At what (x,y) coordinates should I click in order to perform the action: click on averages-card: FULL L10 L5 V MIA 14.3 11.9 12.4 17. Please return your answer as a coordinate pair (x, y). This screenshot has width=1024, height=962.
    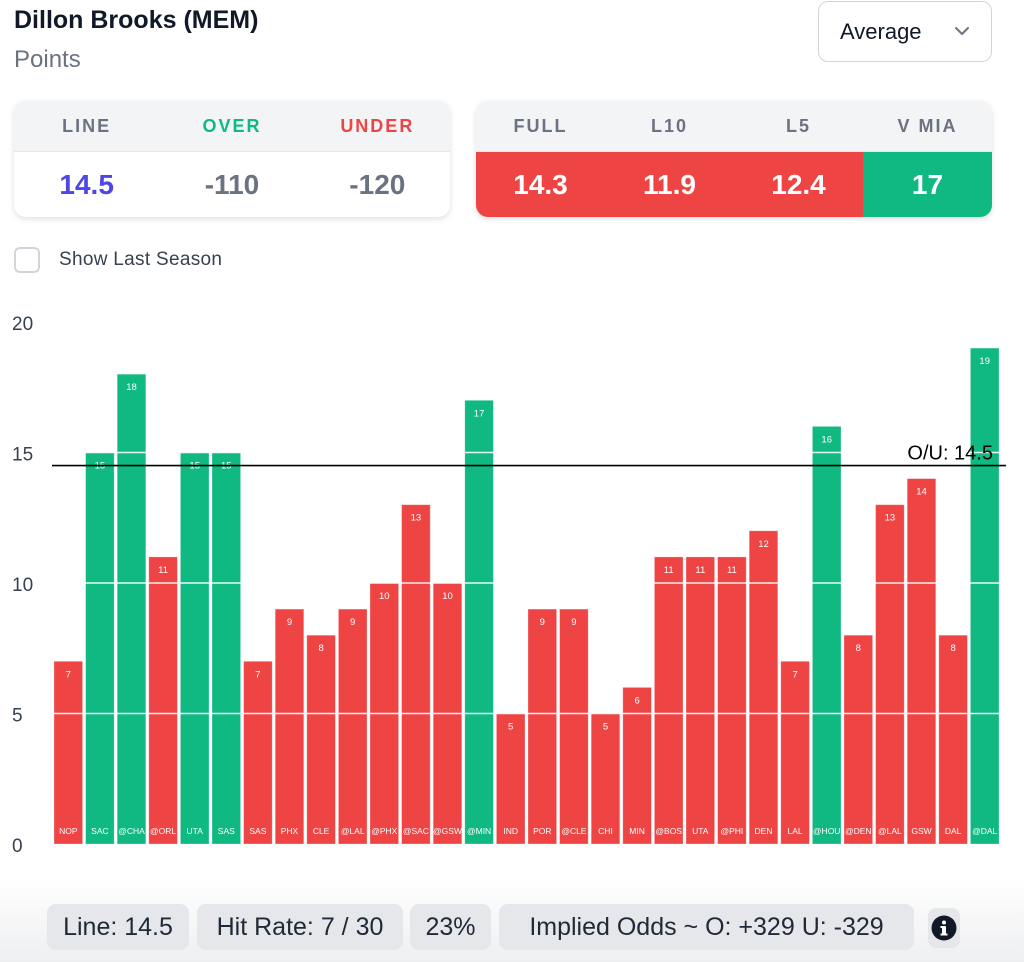
    Looking at the image, I should click on (734, 159).